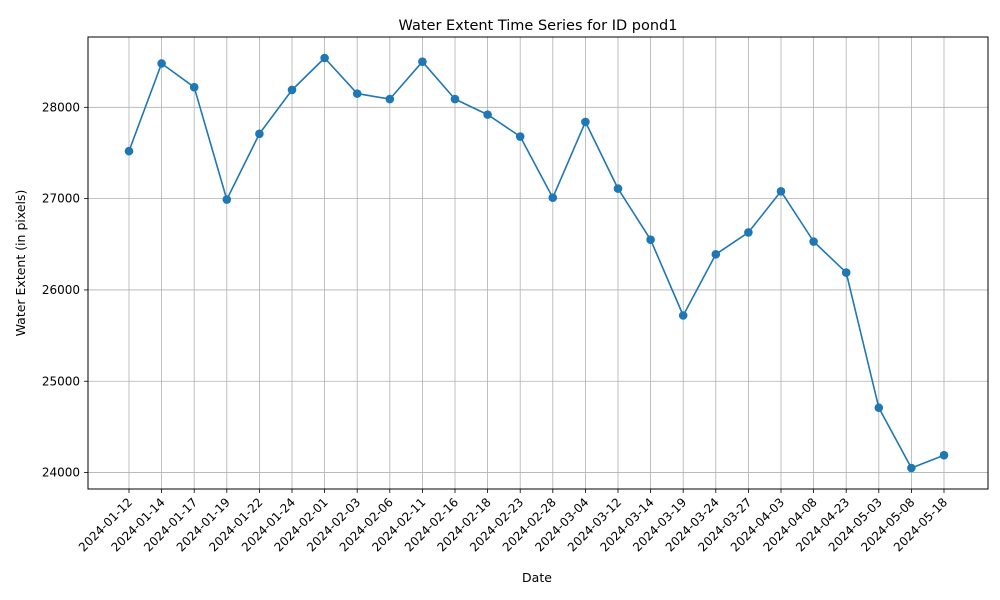 The image size is (1000, 600). I want to click on y-tick-label: 24000, so click(61, 473).